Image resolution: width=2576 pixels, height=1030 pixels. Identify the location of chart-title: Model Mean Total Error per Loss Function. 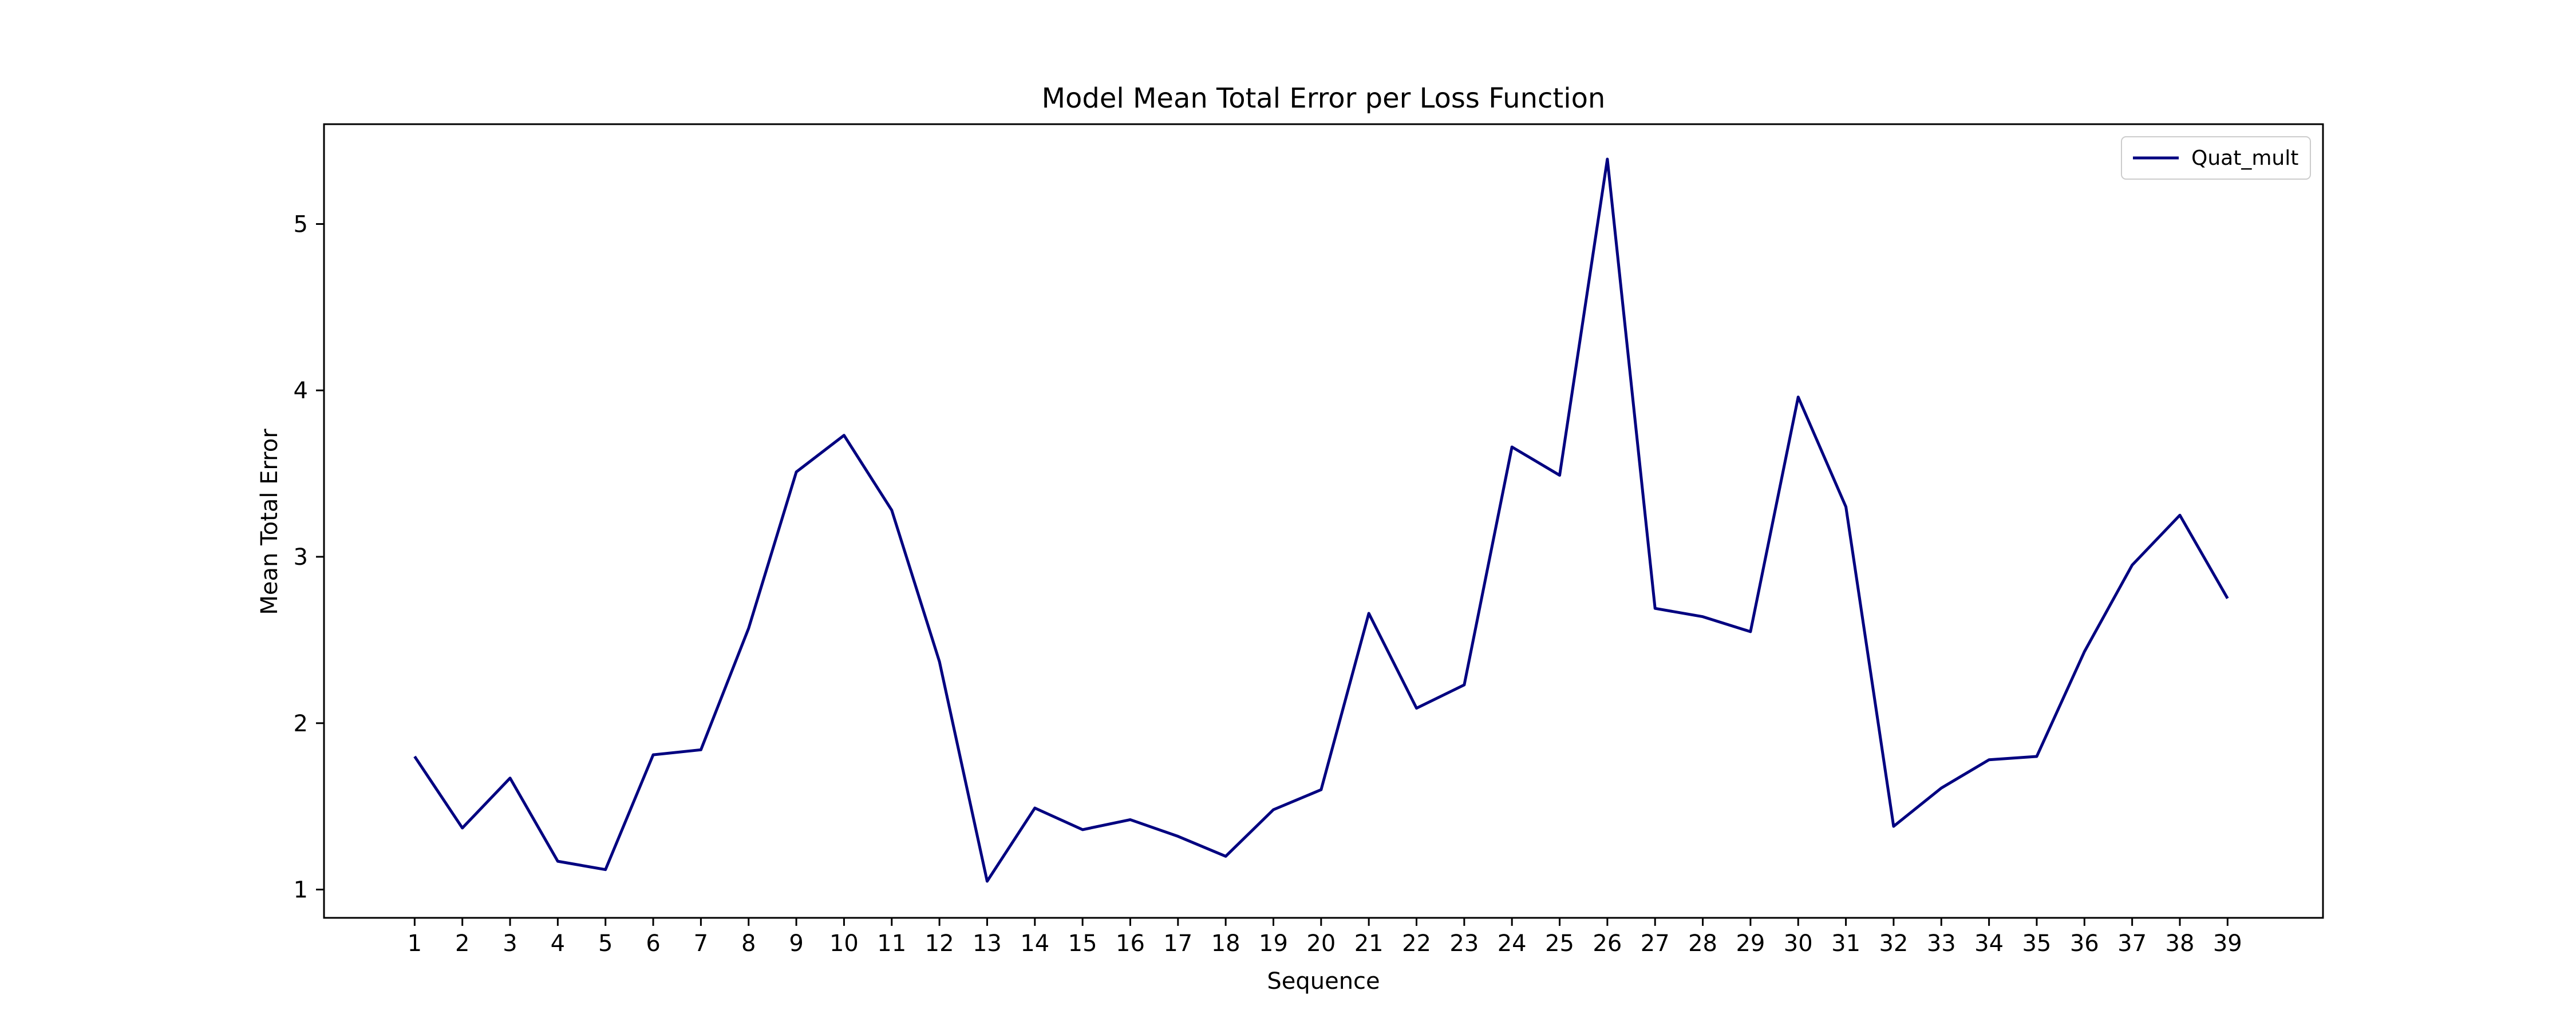
(1324, 98).